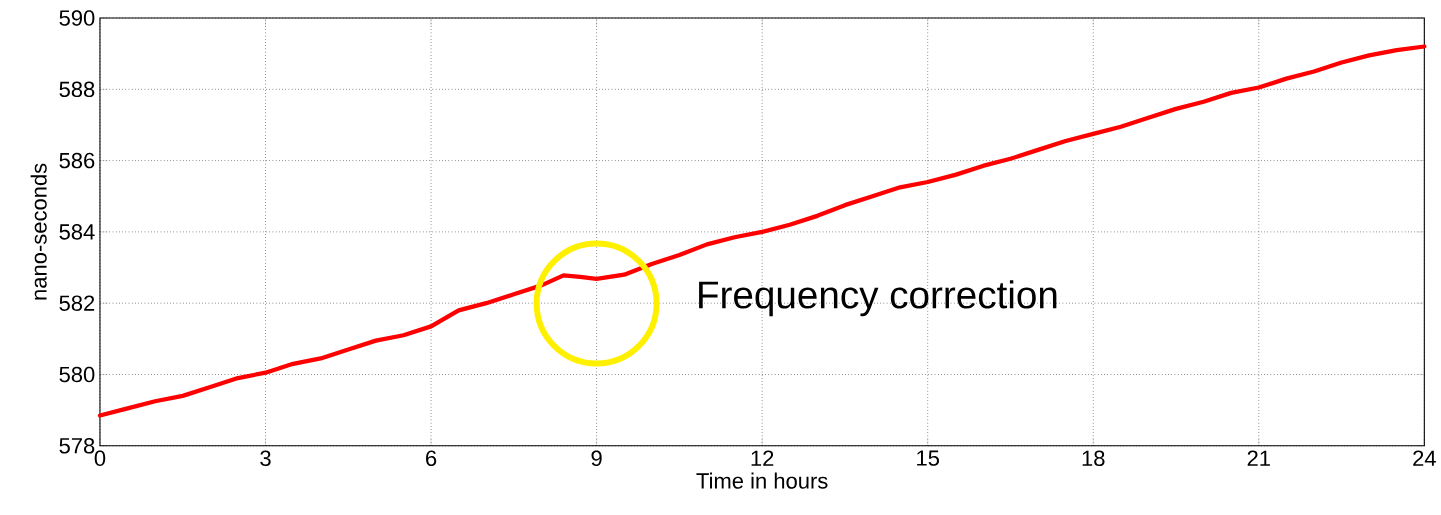  Describe the element at coordinates (77, 374) in the screenshot. I see `y-tick-label: 580` at that location.